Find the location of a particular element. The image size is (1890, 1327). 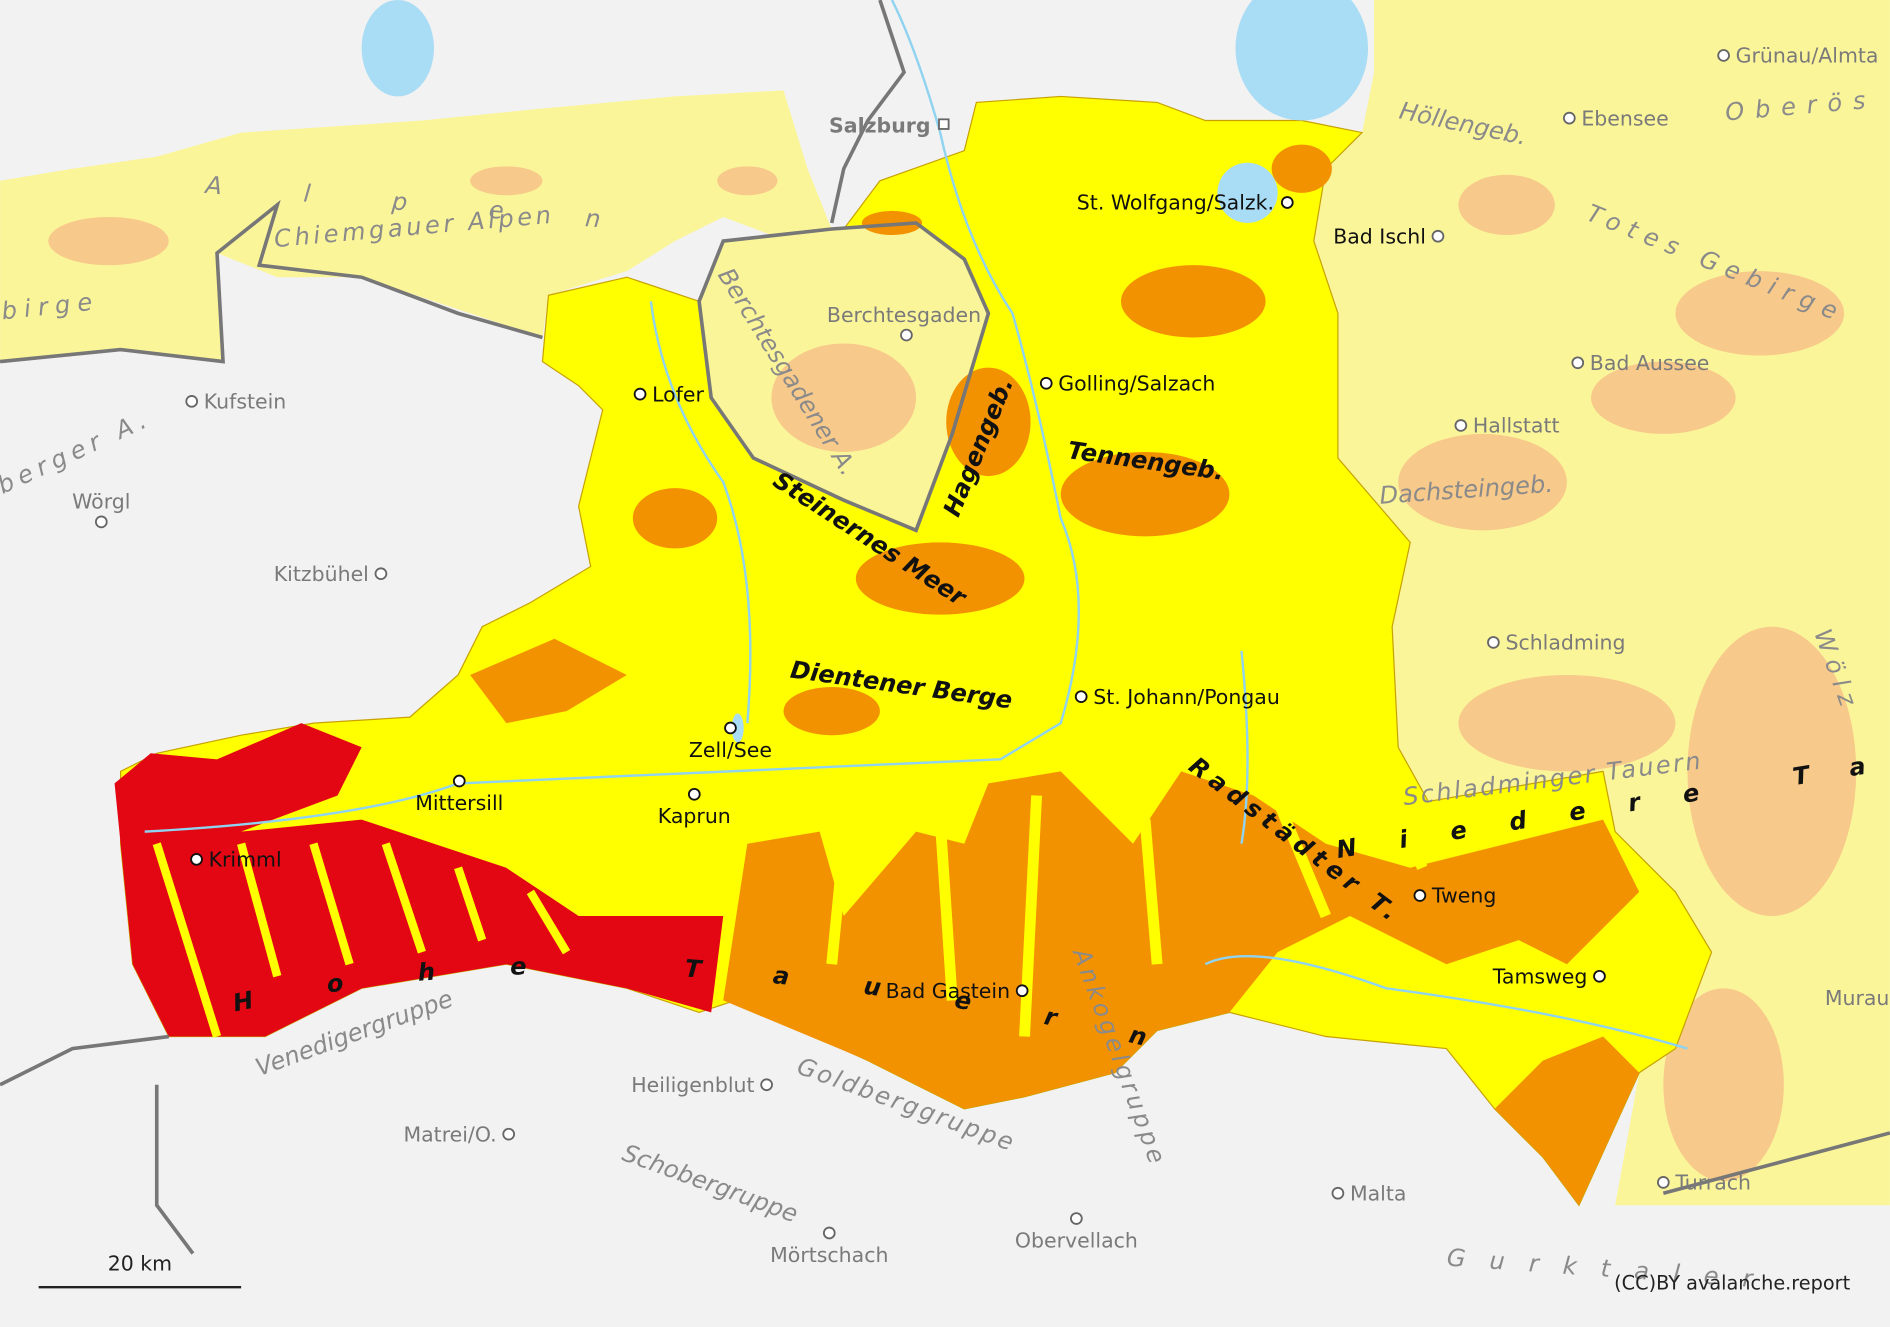

place-label: Murau is located at coordinates (1857, 998).